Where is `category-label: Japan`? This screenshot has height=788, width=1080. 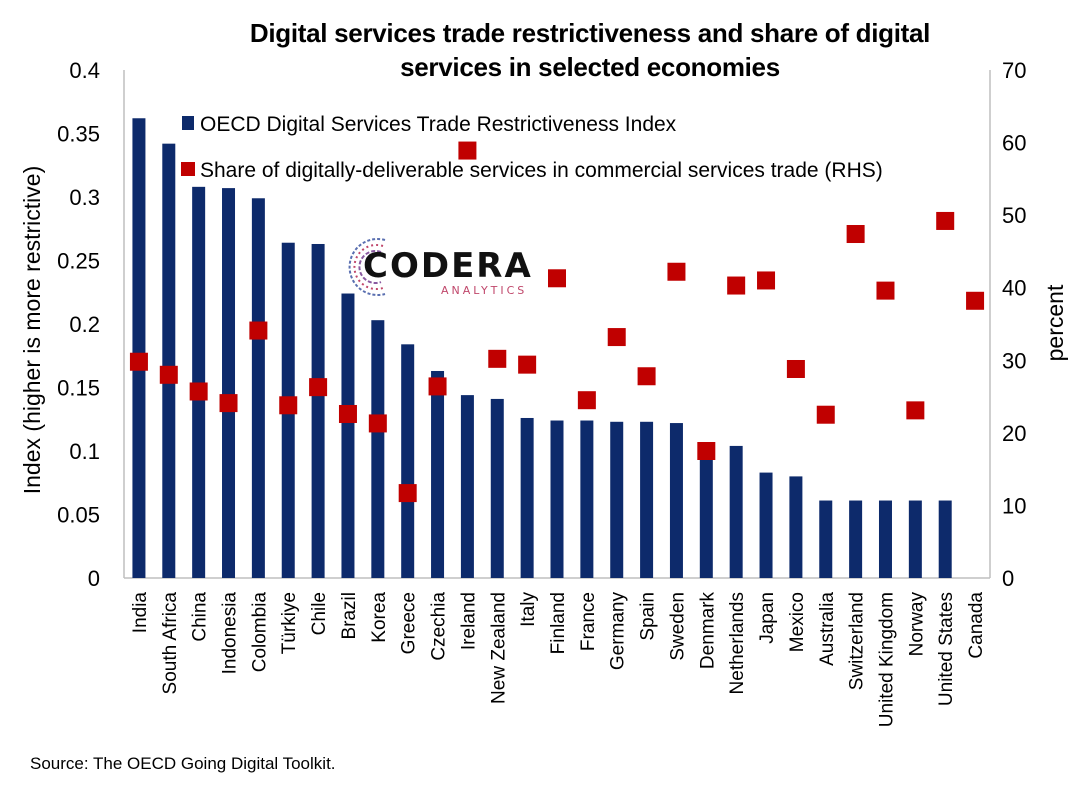
category-label: Japan is located at coordinates (767, 618).